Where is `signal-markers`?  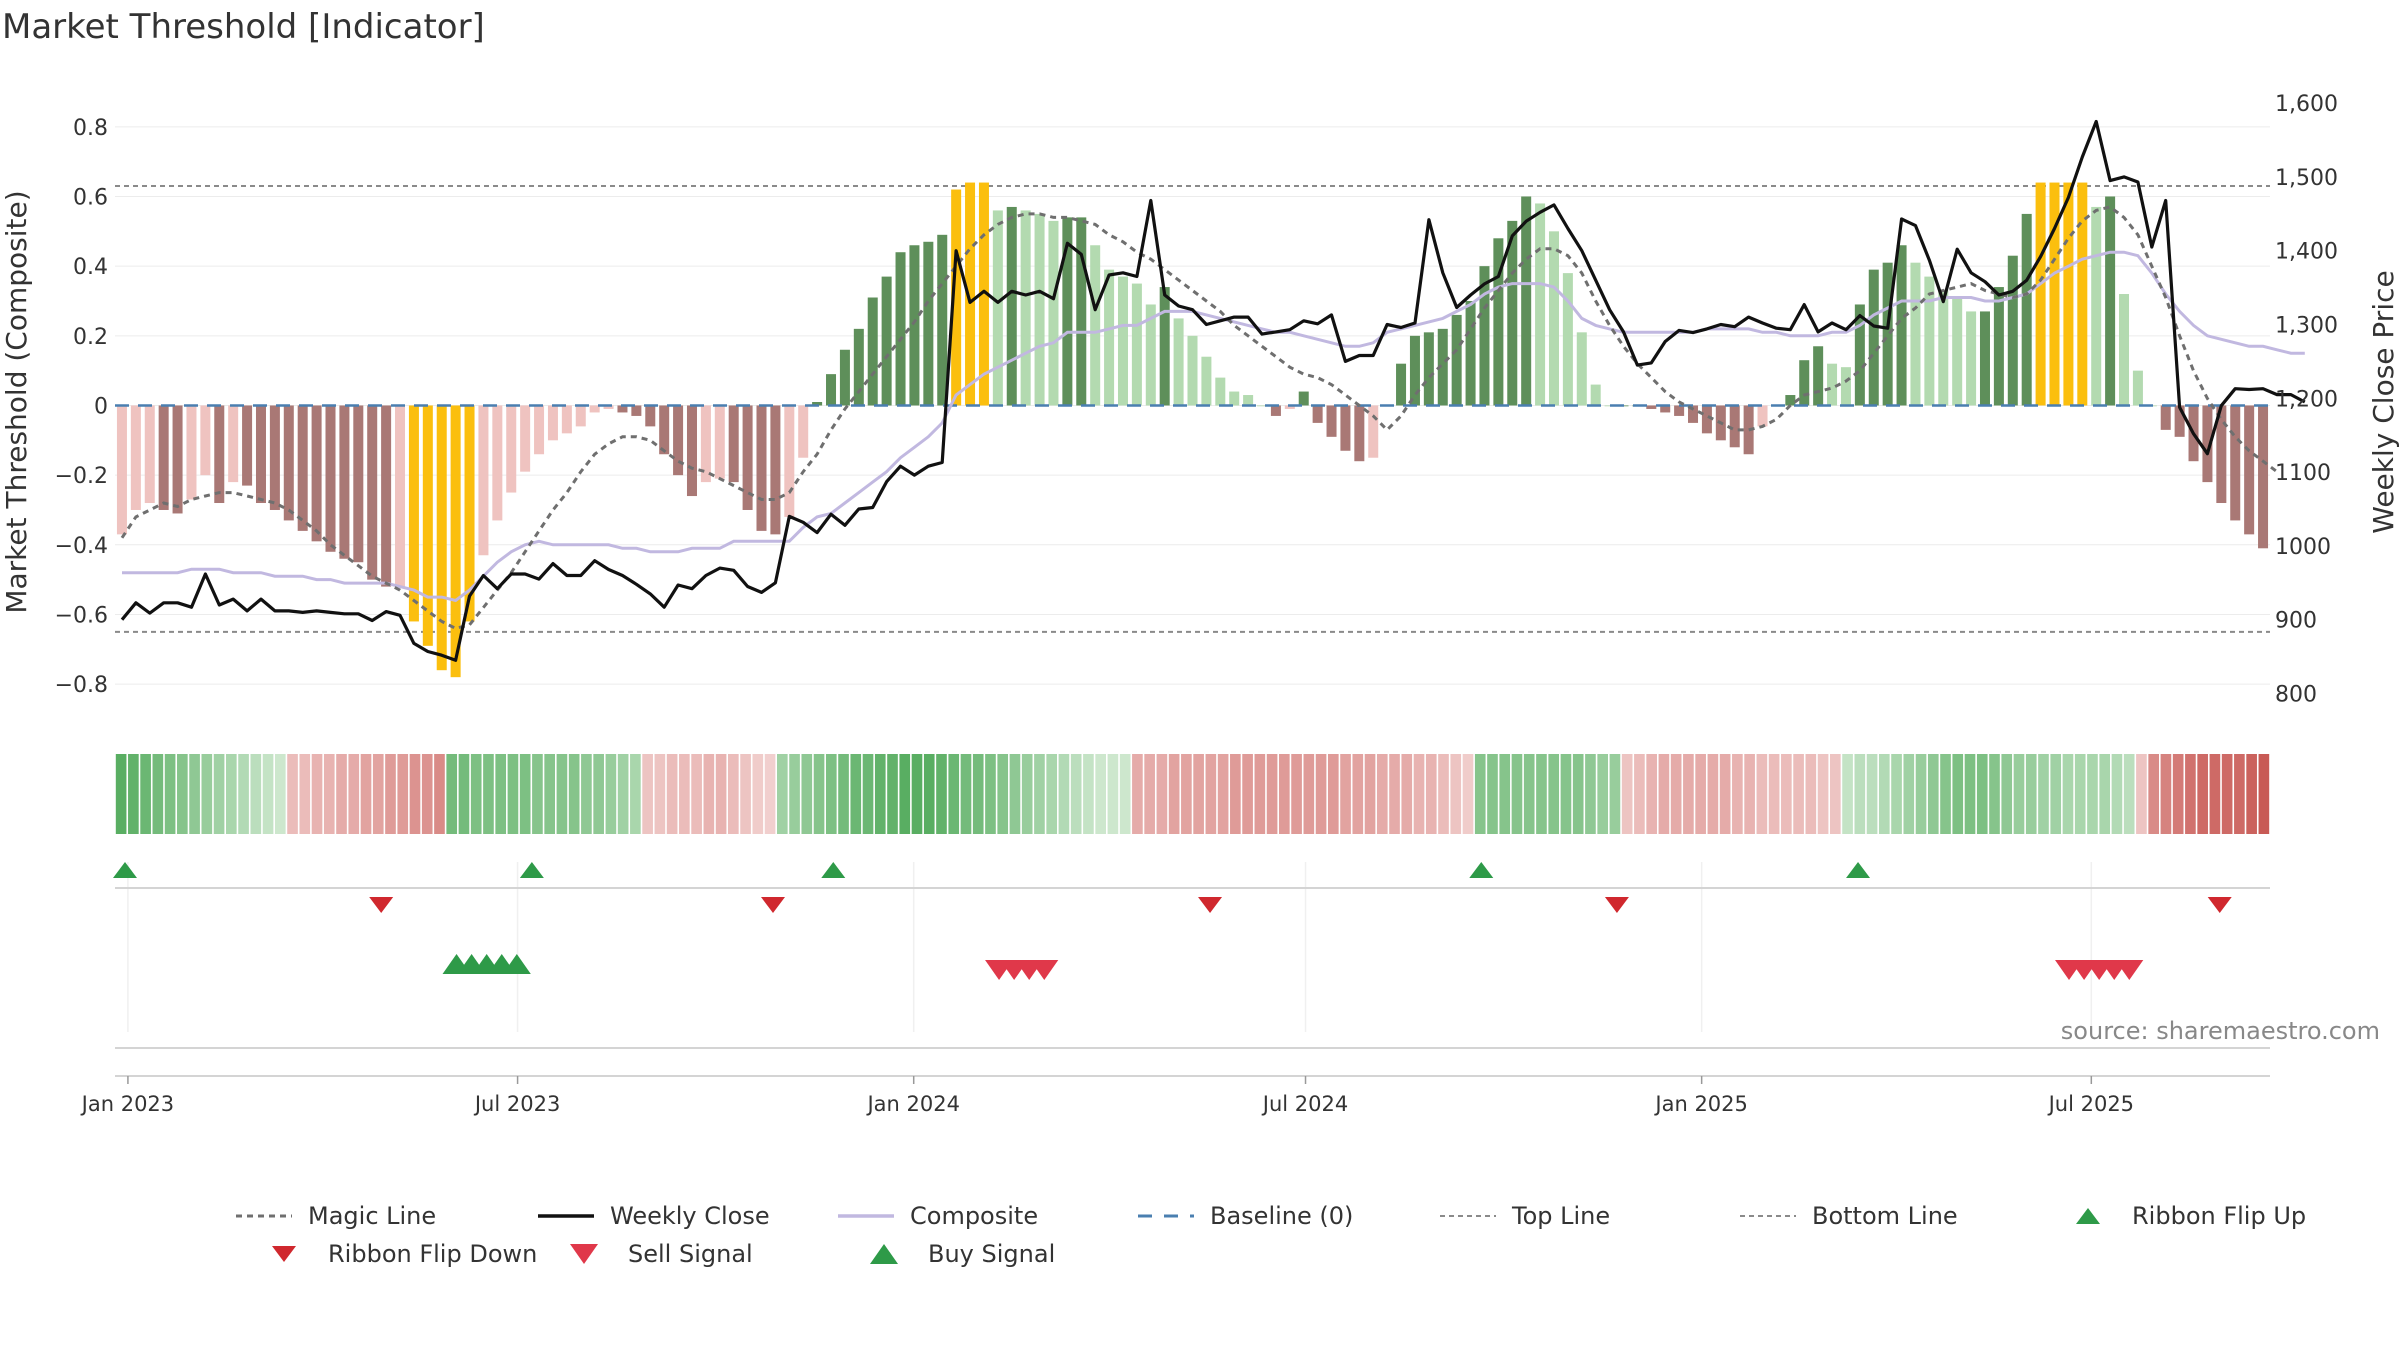
signal-markers is located at coordinates (1172, 921).